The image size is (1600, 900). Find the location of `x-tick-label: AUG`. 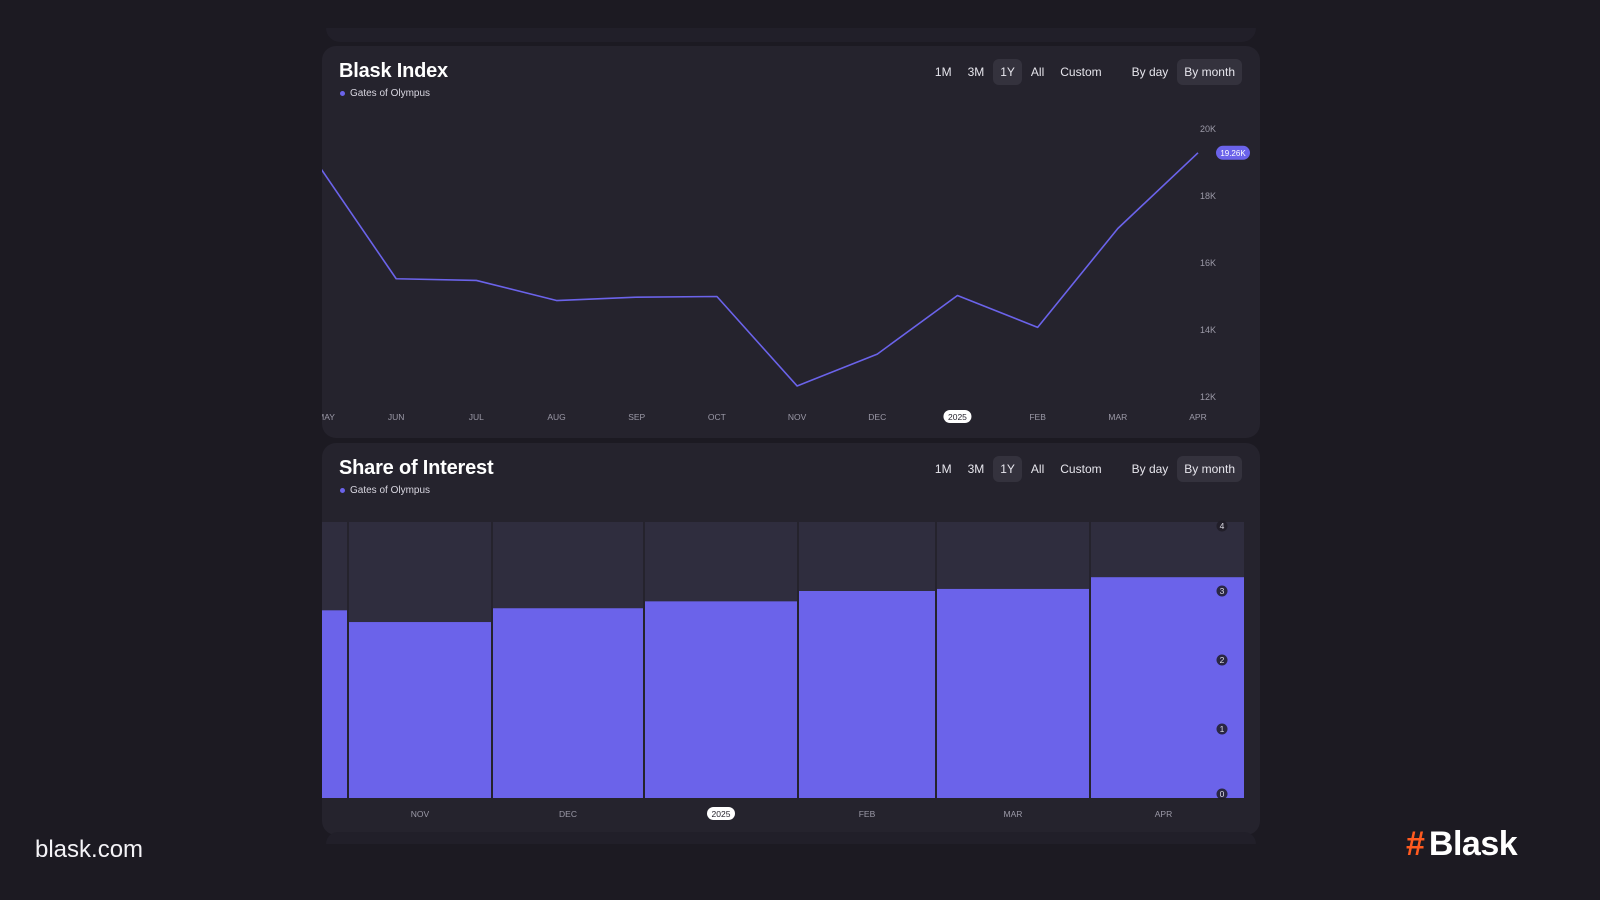

x-tick-label: AUG is located at coordinates (556, 417).